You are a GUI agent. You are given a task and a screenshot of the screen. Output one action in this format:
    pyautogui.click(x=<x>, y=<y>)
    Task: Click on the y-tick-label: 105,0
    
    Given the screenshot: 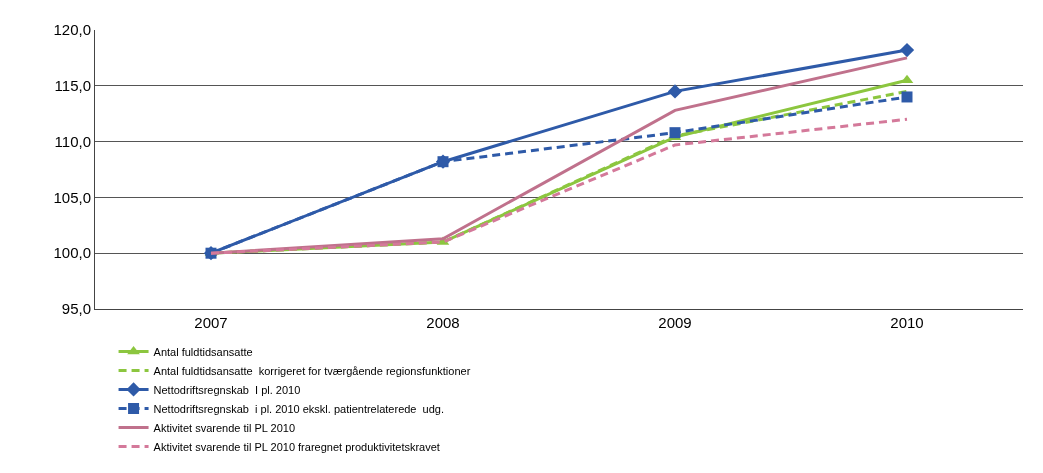 What is the action you would take?
    pyautogui.click(x=72, y=197)
    